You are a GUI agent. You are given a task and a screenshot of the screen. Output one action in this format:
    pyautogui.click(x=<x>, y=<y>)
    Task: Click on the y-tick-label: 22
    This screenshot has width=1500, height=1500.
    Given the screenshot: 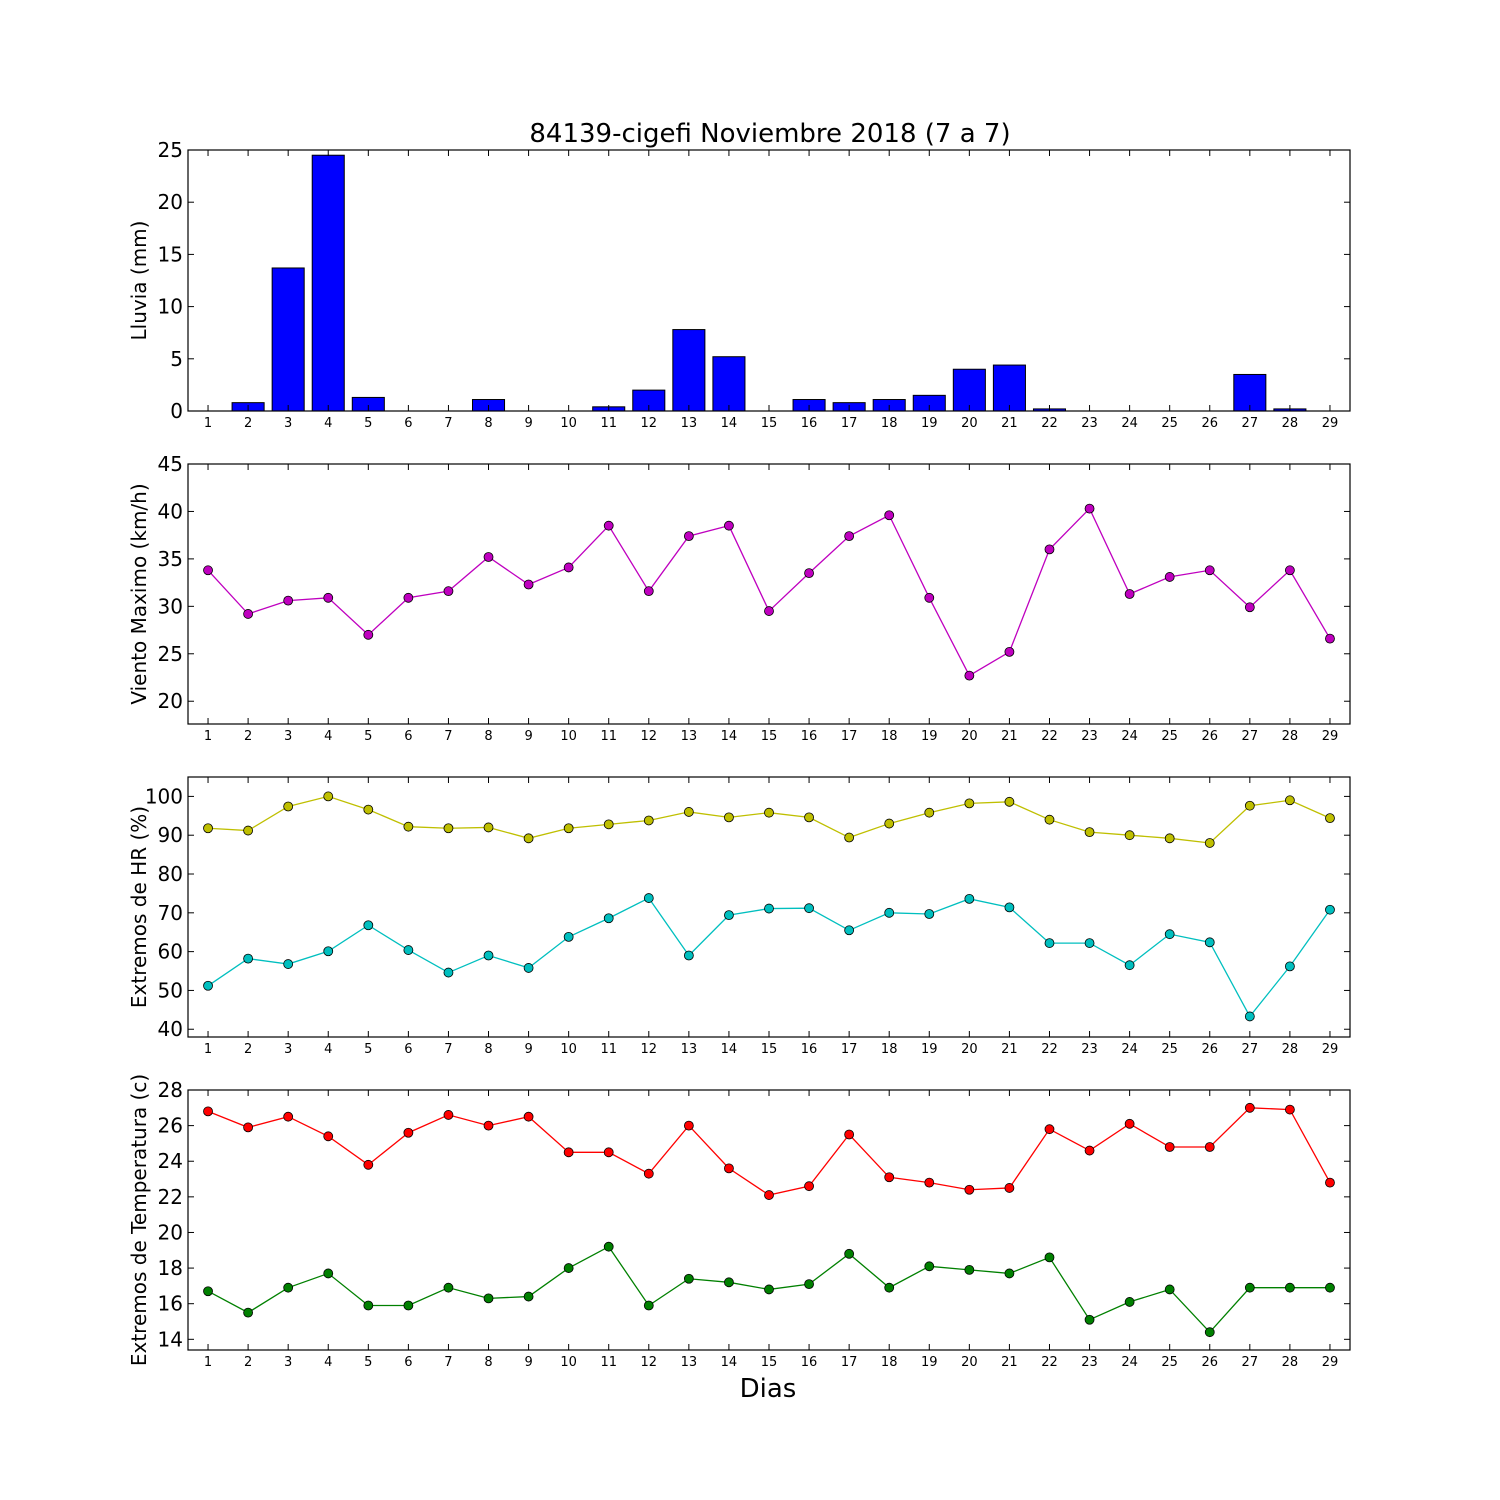 What is the action you would take?
    pyautogui.click(x=170, y=1197)
    